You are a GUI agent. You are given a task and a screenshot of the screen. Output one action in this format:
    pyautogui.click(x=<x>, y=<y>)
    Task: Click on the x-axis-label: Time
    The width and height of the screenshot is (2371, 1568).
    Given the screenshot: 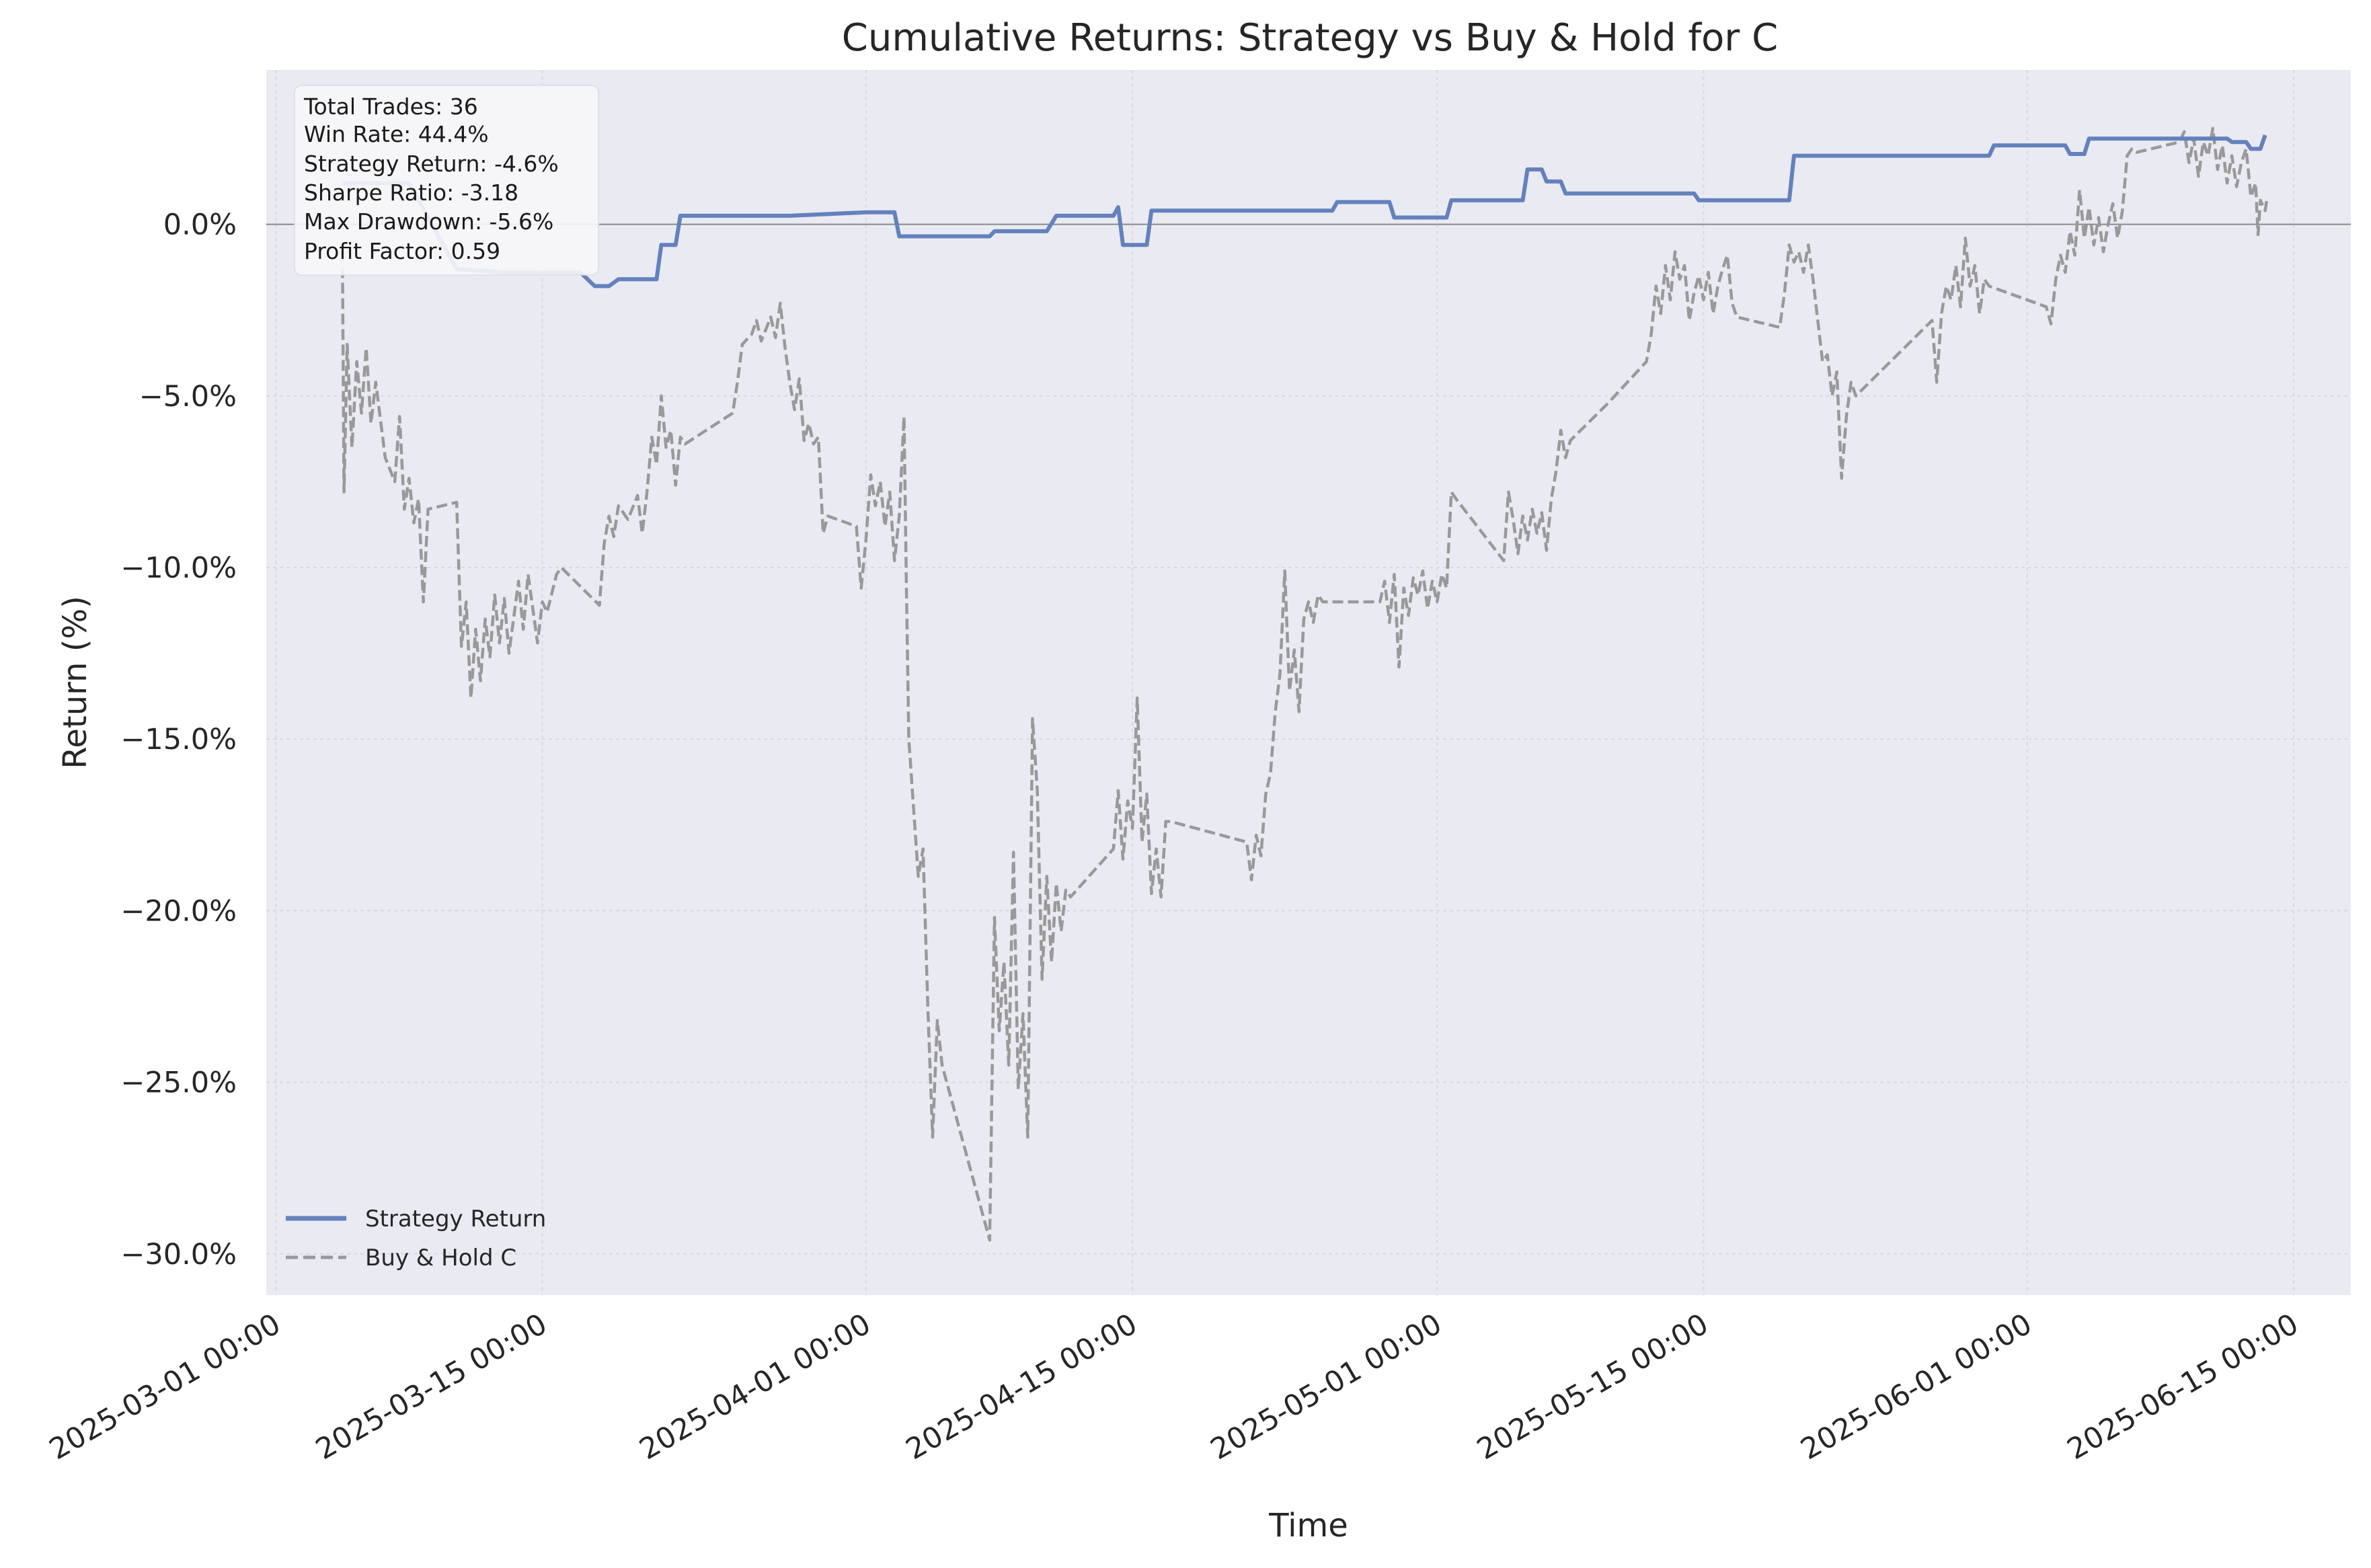 What is the action you would take?
    pyautogui.click(x=1308, y=1525)
    